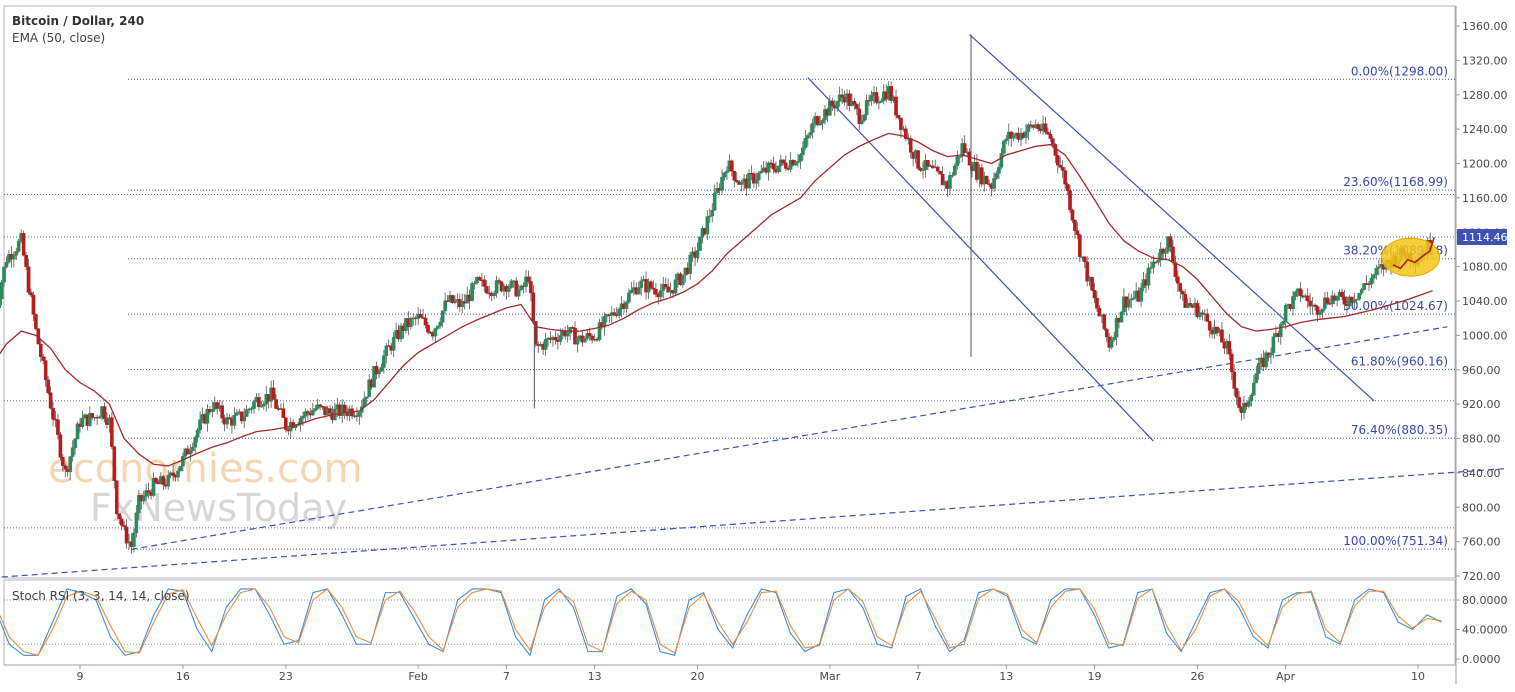 Image resolution: width=1515 pixels, height=692 pixels. What do you see at coordinates (1172, 218) in the screenshot?
I see `channel-line` at bounding box center [1172, 218].